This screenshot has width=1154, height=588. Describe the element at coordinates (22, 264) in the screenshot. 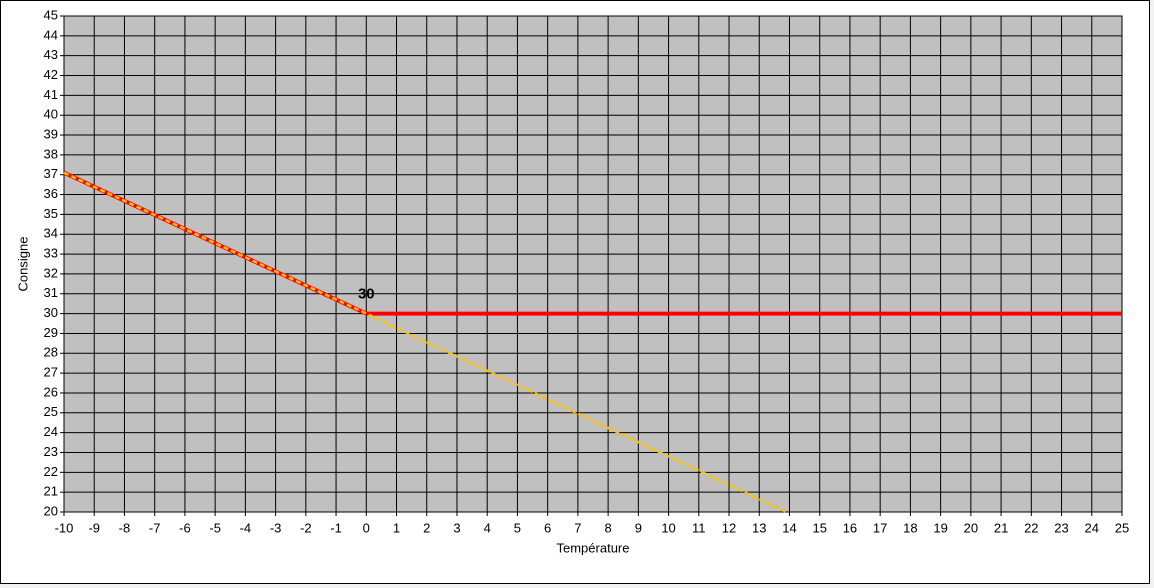

I see `y-axis-title: Consigne` at that location.